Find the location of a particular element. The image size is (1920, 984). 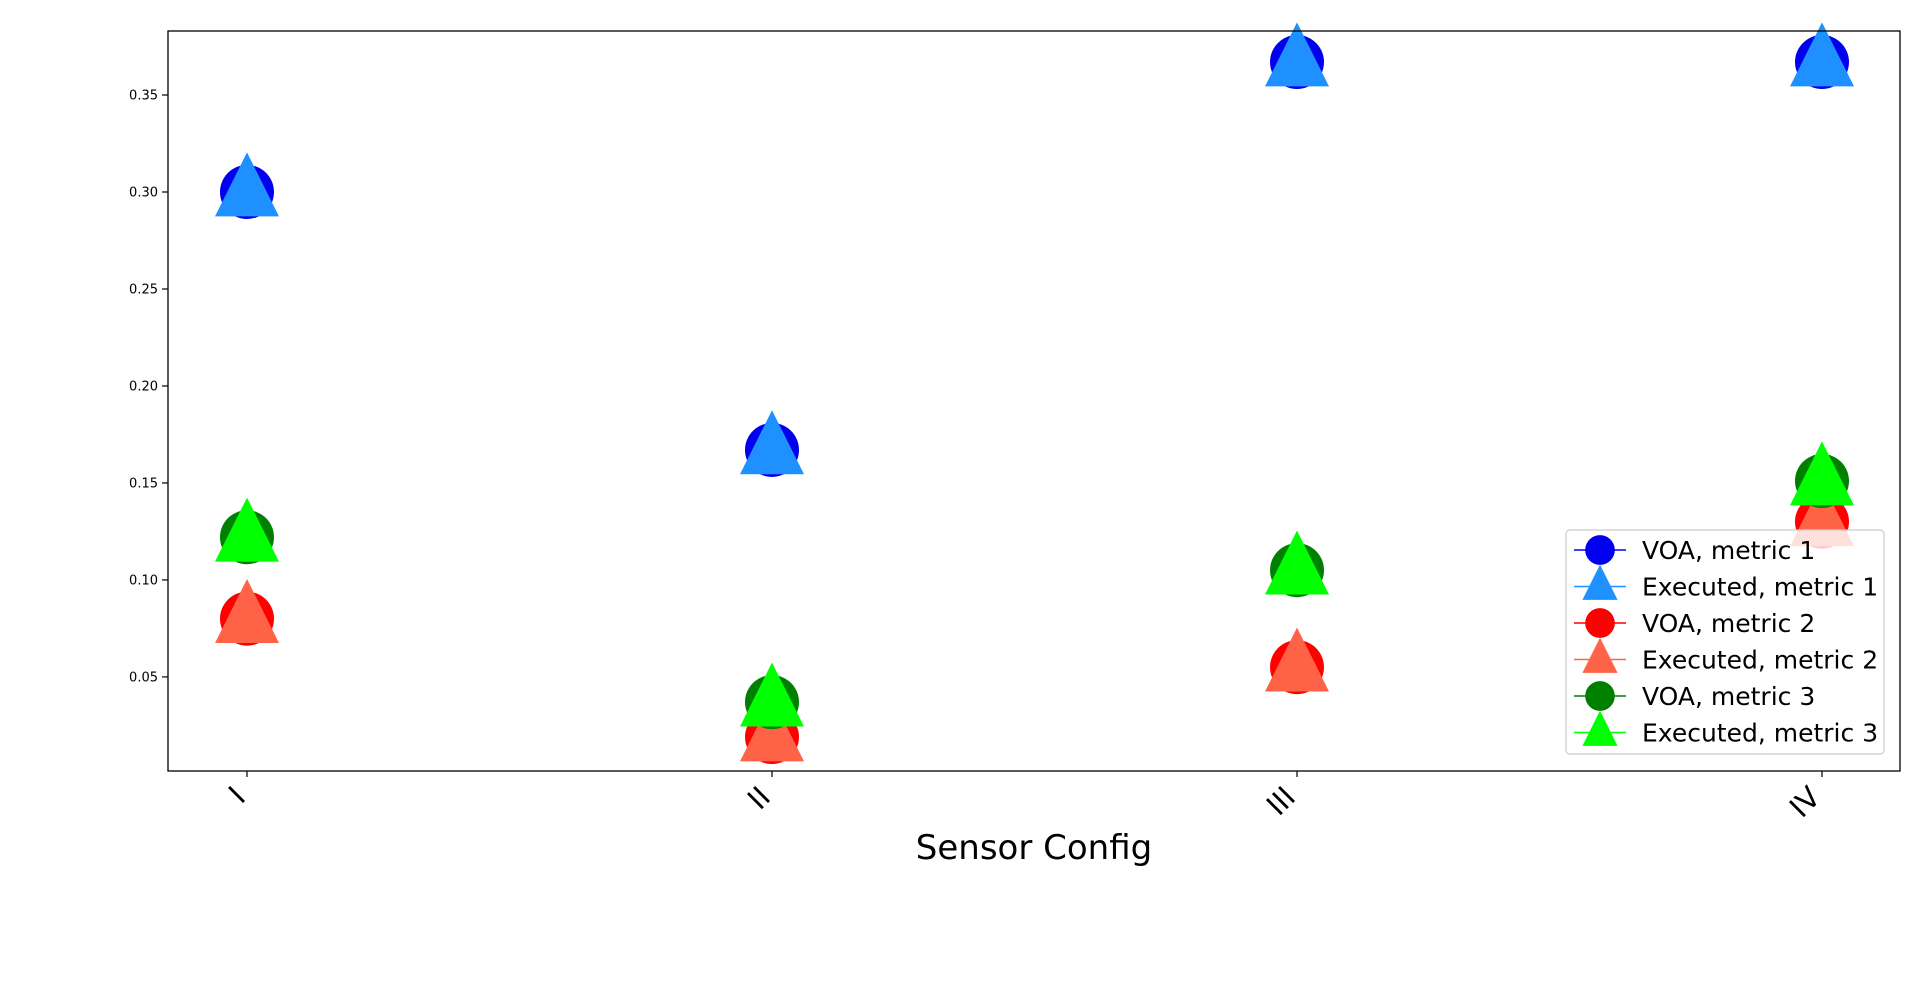

x-tick-label: I is located at coordinates (237, 795).